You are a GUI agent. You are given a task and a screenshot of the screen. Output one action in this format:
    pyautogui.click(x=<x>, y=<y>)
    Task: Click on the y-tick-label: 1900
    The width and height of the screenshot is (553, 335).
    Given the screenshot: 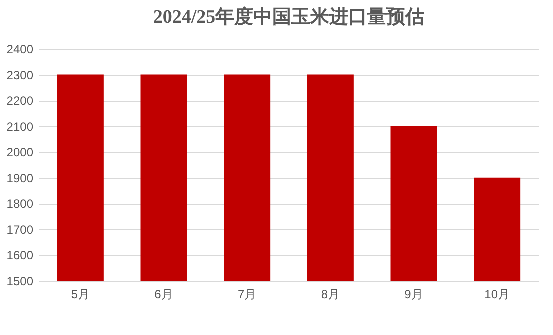 What is the action you would take?
    pyautogui.click(x=20, y=178)
    